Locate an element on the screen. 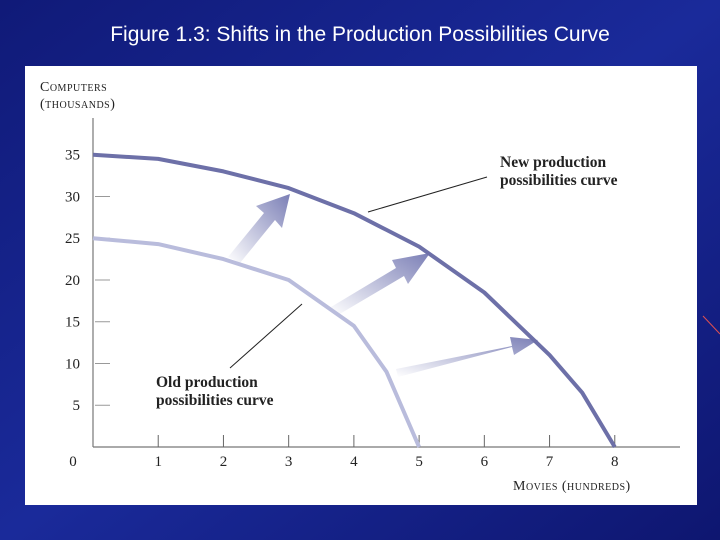 This screenshot has width=720, height=540. annotation: Old production is located at coordinates (207, 382).